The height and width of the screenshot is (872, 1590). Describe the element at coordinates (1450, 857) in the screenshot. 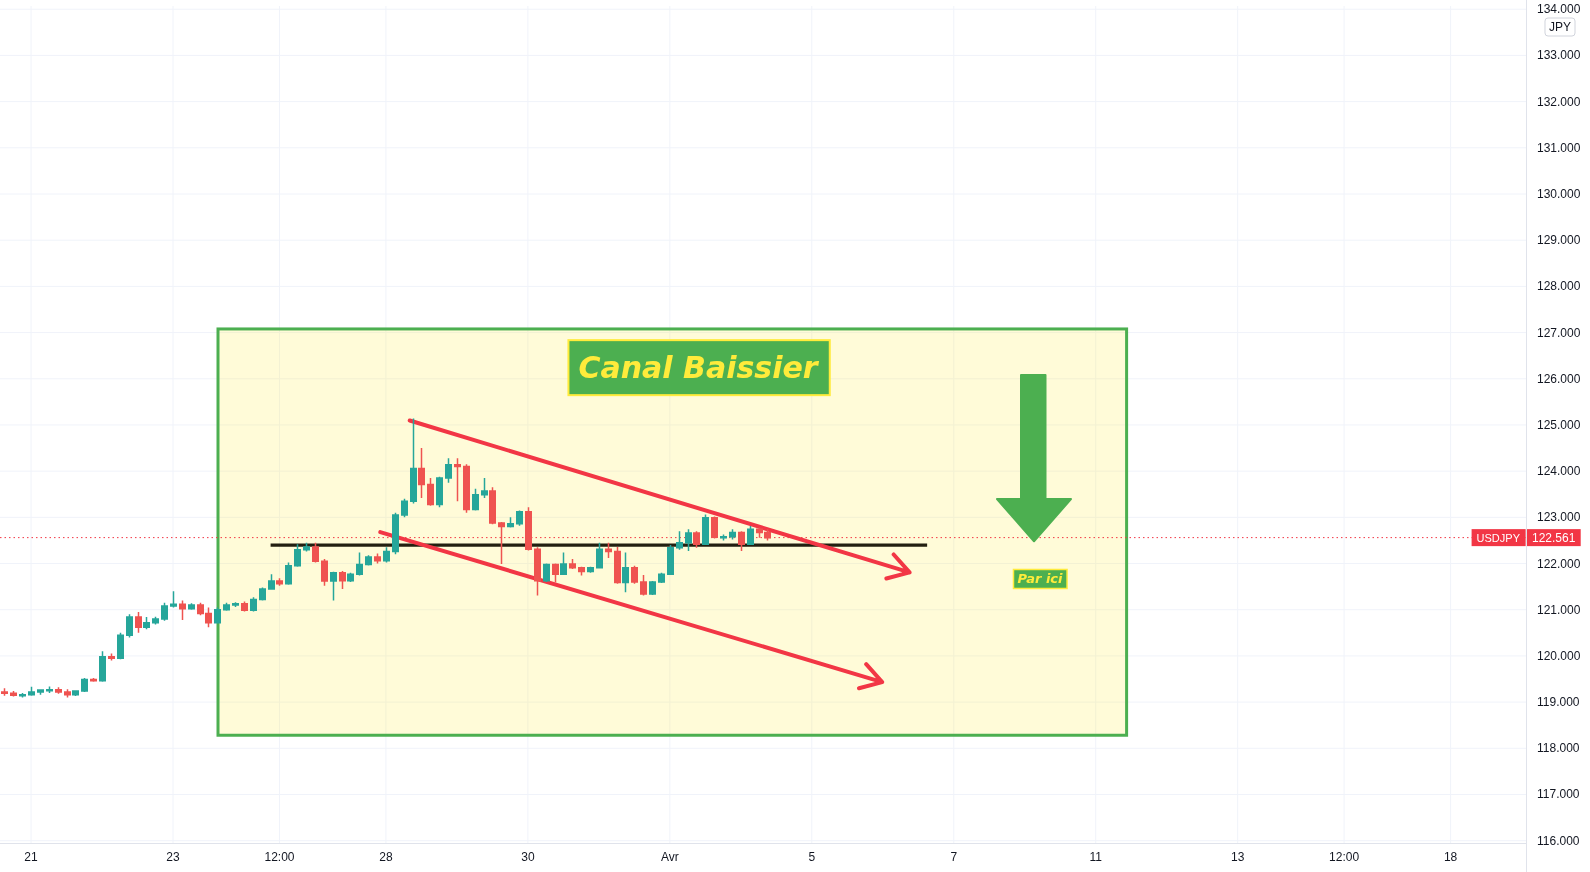

I see `x-tick-label: 18` at that location.